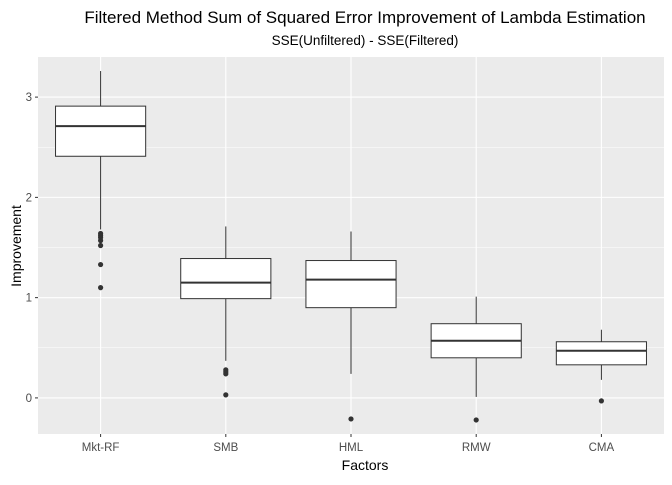 The image size is (672, 485). Describe the element at coordinates (101, 181) in the screenshot. I see `box-group-mkt-rf` at that location.